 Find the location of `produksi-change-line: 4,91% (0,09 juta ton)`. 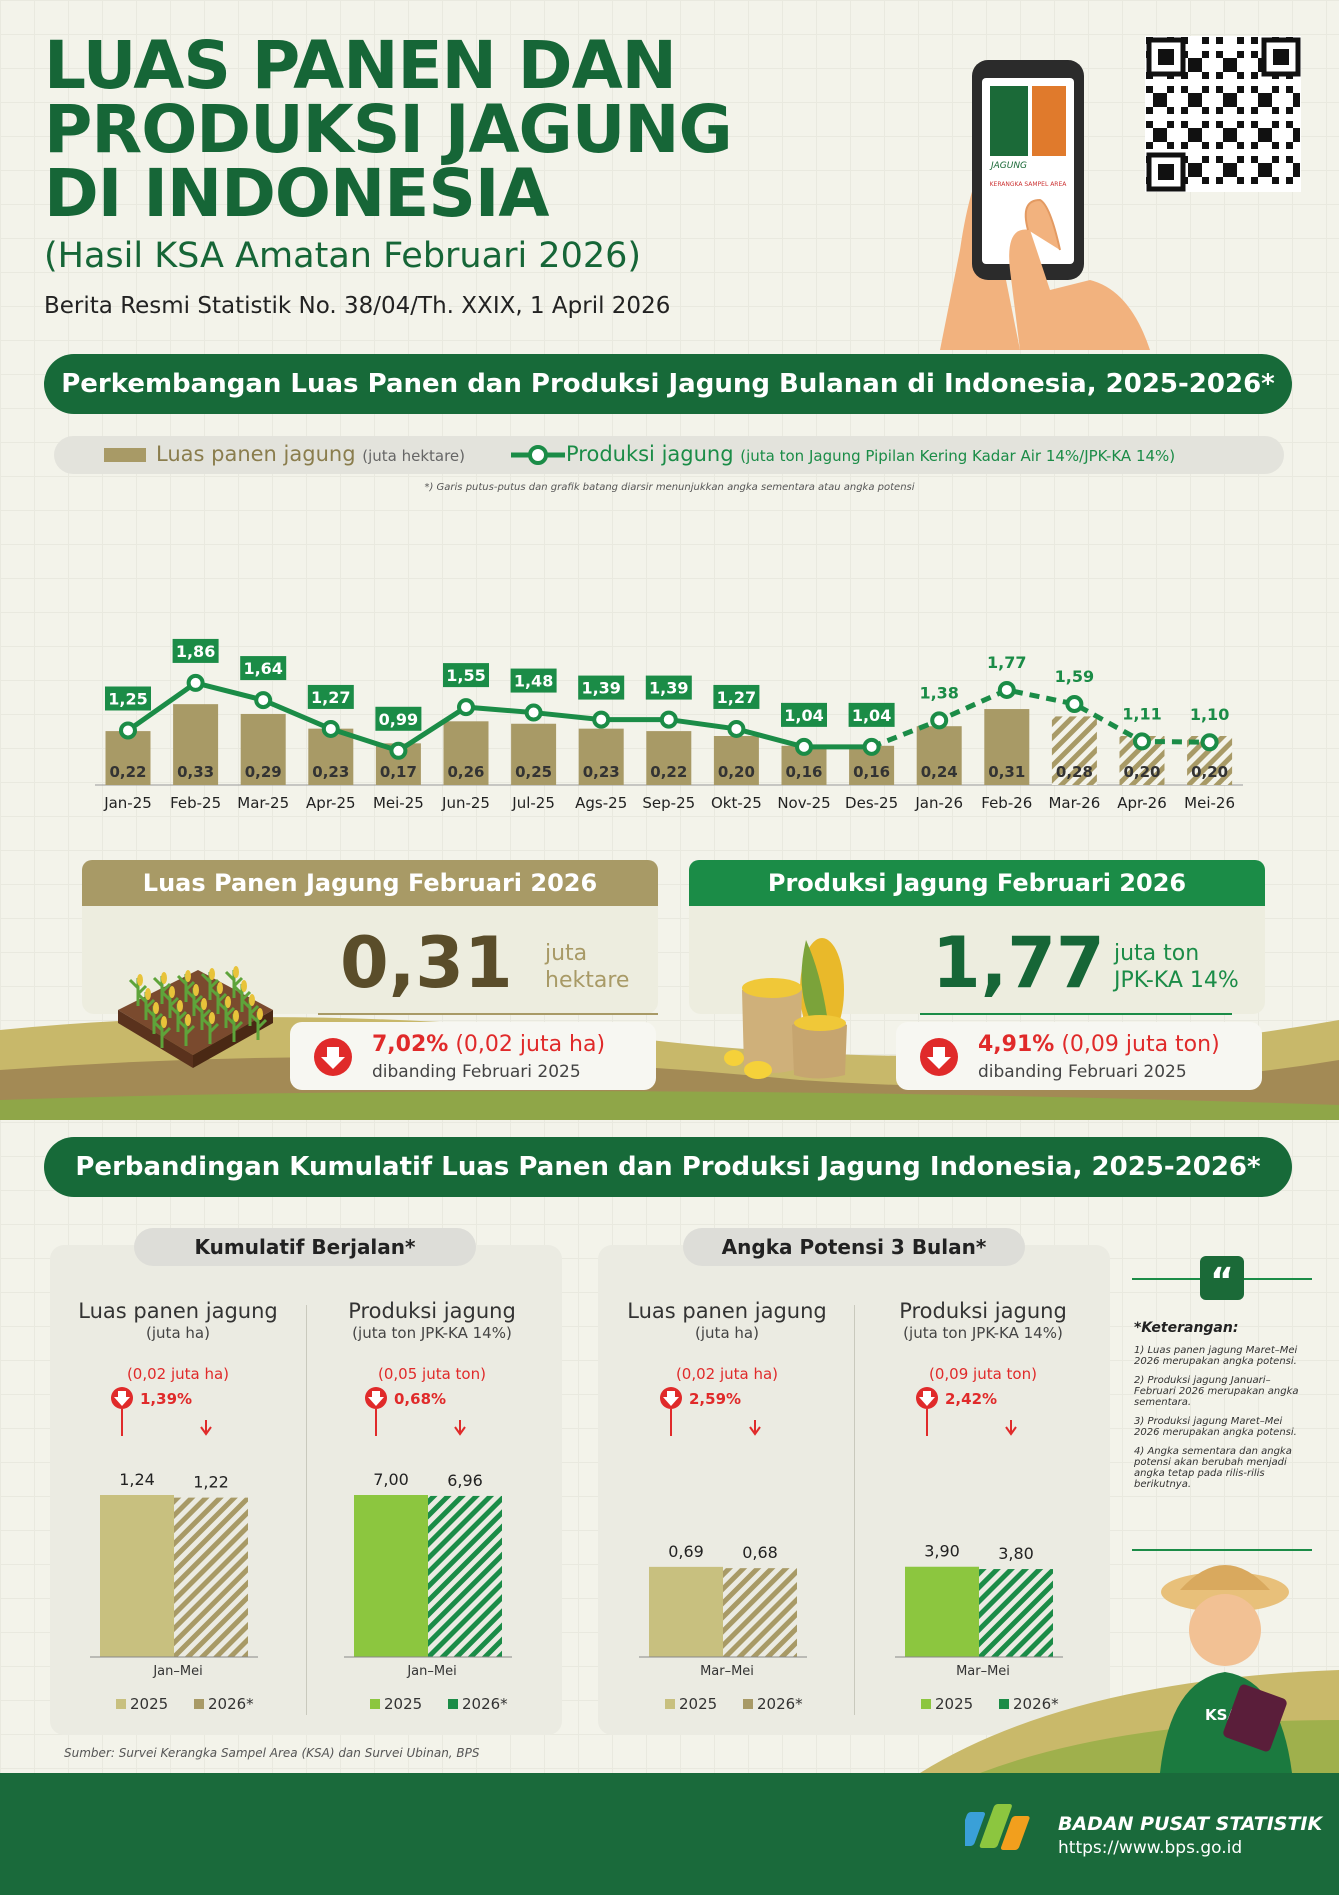

produksi-change-line: 4,91% (0,09 juta ton) is located at coordinates (1099, 1044).